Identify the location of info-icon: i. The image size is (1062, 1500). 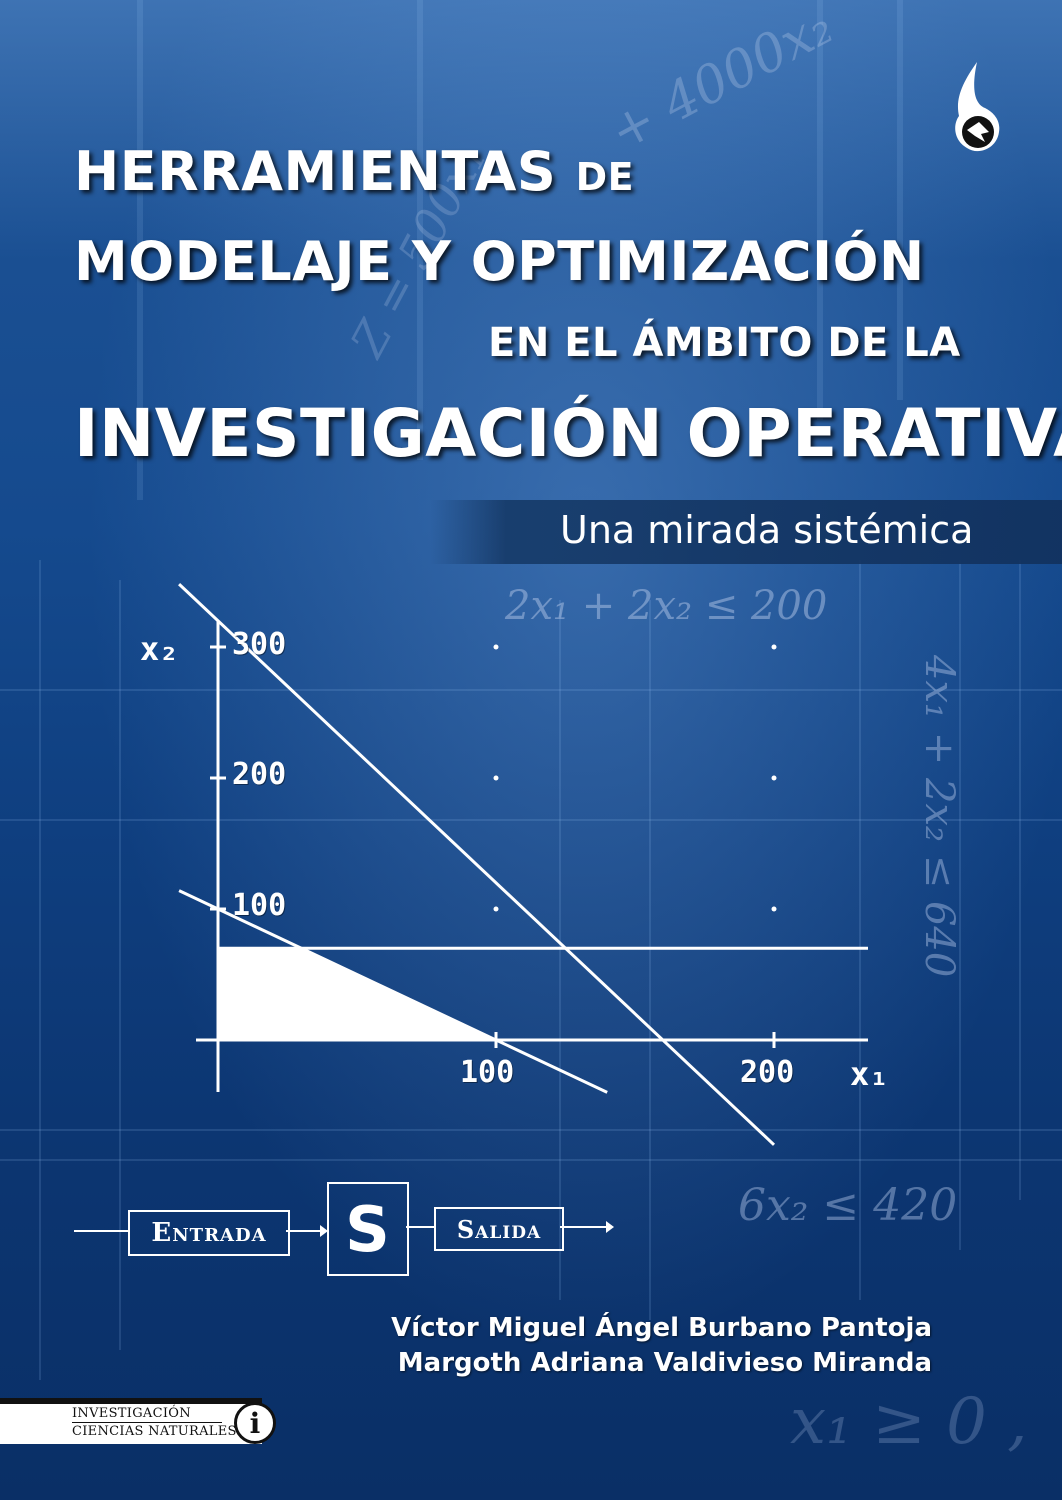
(255, 1423).